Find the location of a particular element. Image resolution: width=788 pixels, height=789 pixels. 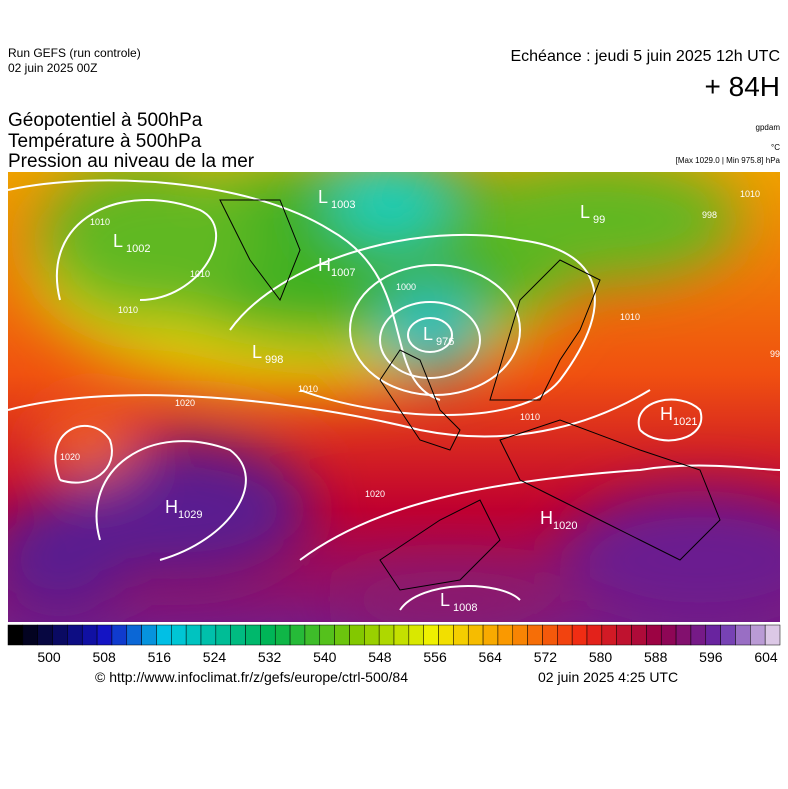

unit: gpdam is located at coordinates (768, 127).